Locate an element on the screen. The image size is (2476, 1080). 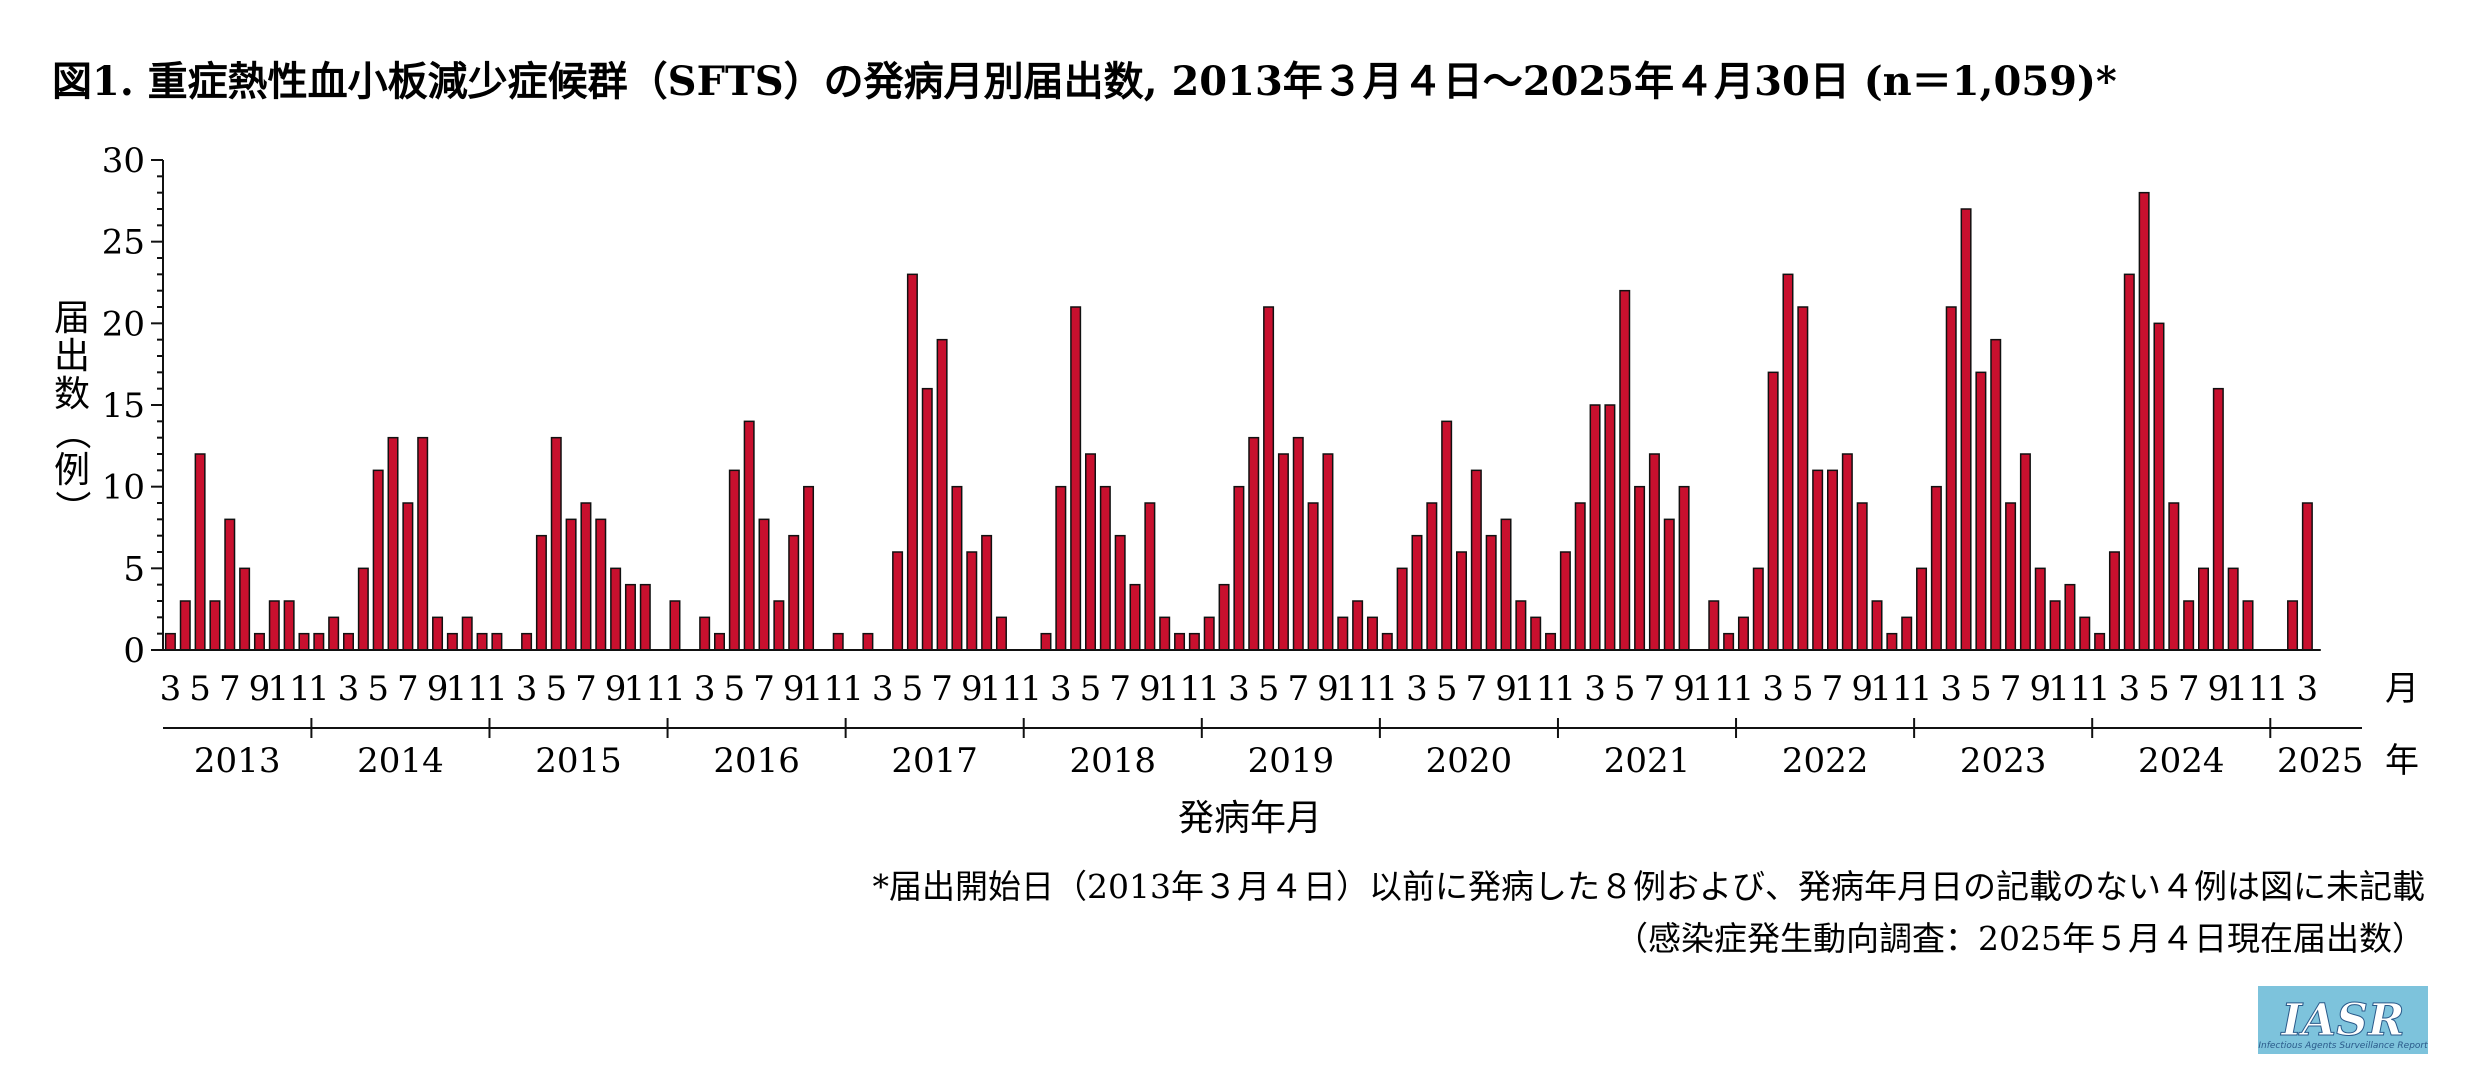
y-axis: 0 5 10 15 20 25 30 is located at coordinates (133, 406).